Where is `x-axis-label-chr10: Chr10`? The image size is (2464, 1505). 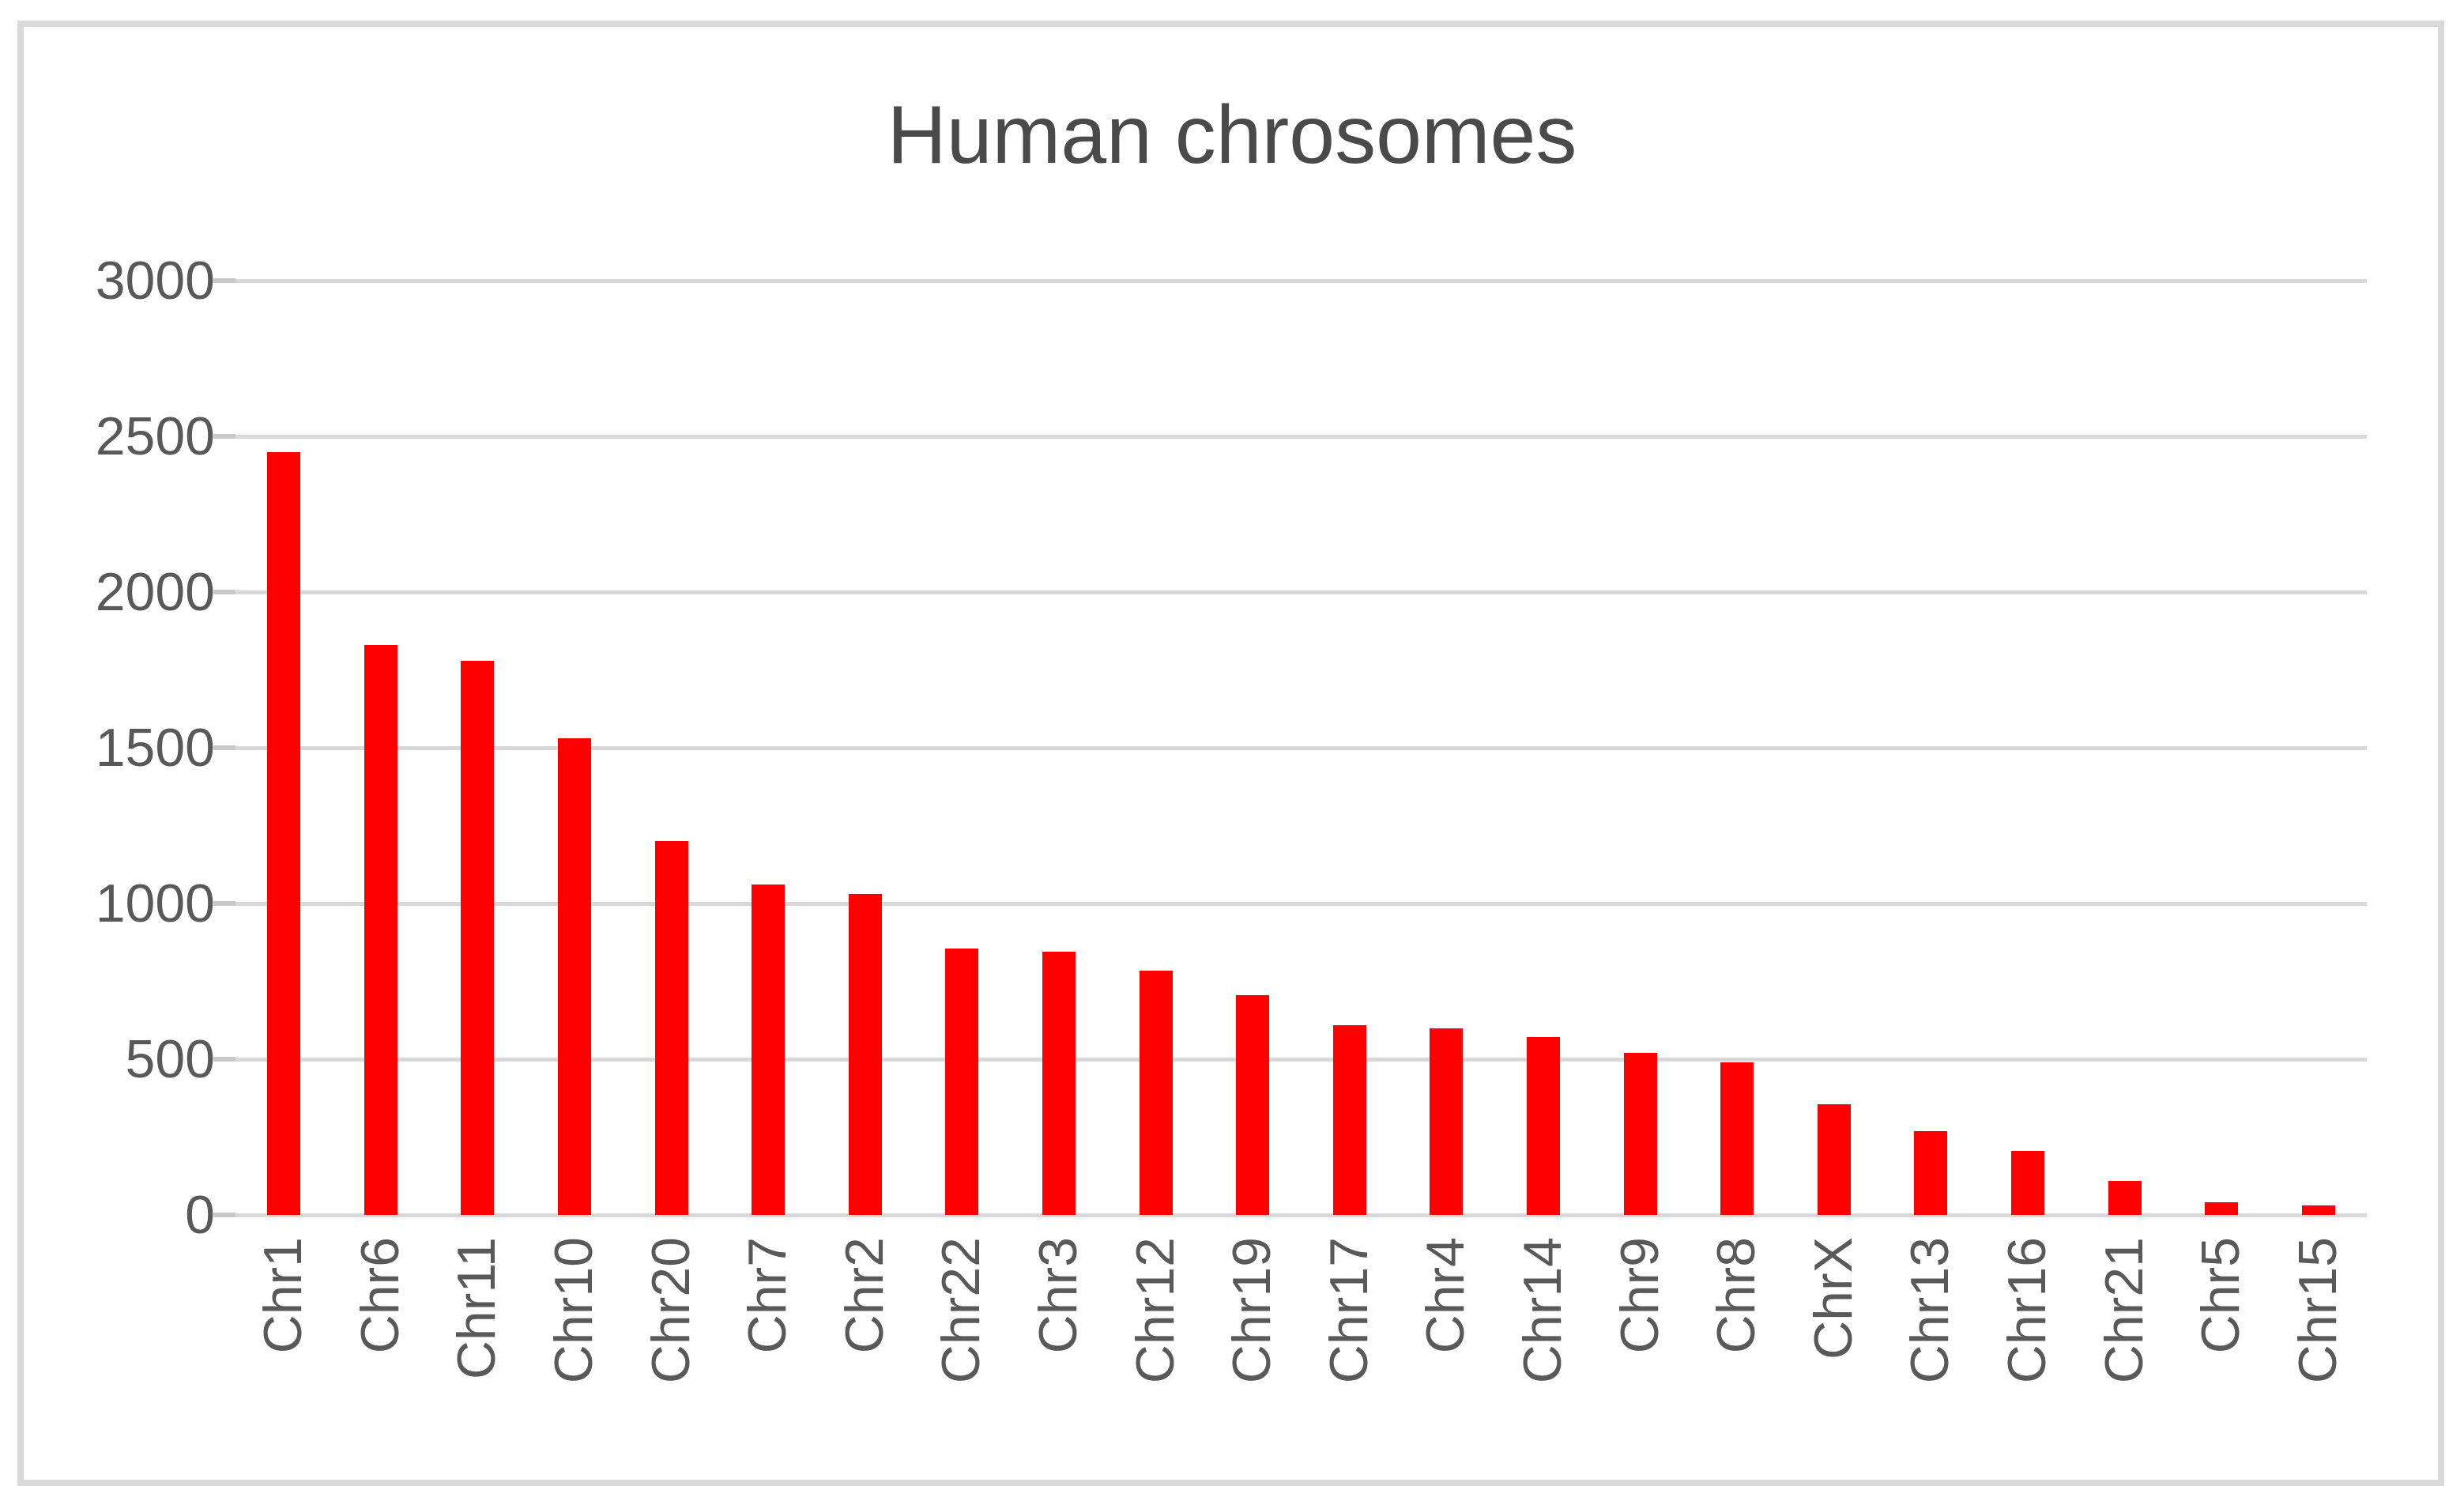
x-axis-label-chr10: Chr10 is located at coordinates (574, 1310).